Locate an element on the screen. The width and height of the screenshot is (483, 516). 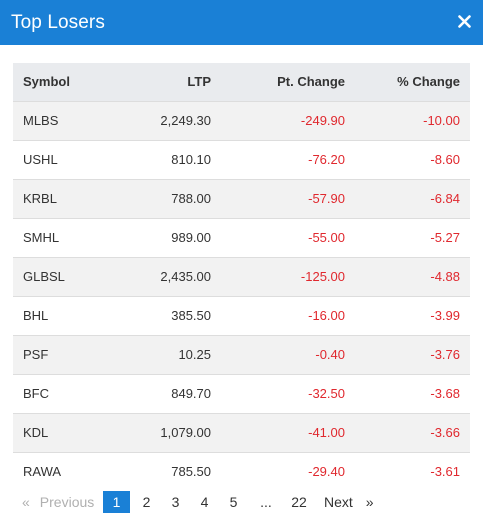
double-chevron-right-icon: » is located at coordinates (369, 502).